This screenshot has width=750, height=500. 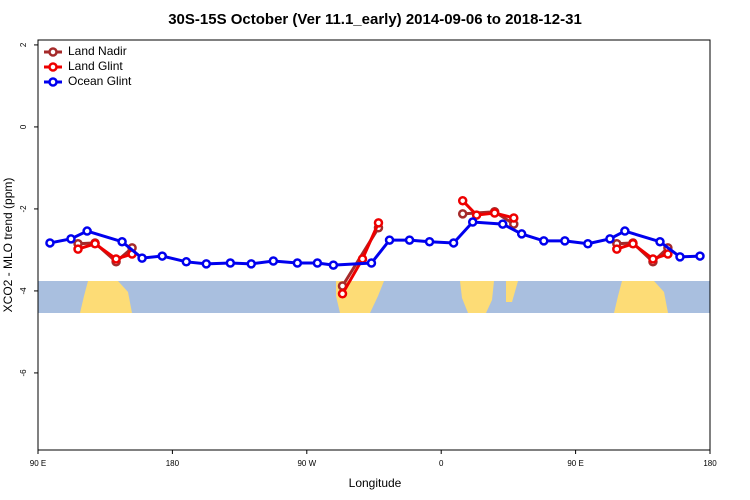 What do you see at coordinates (441, 463) in the screenshot?
I see `x-tick-label: 0` at bounding box center [441, 463].